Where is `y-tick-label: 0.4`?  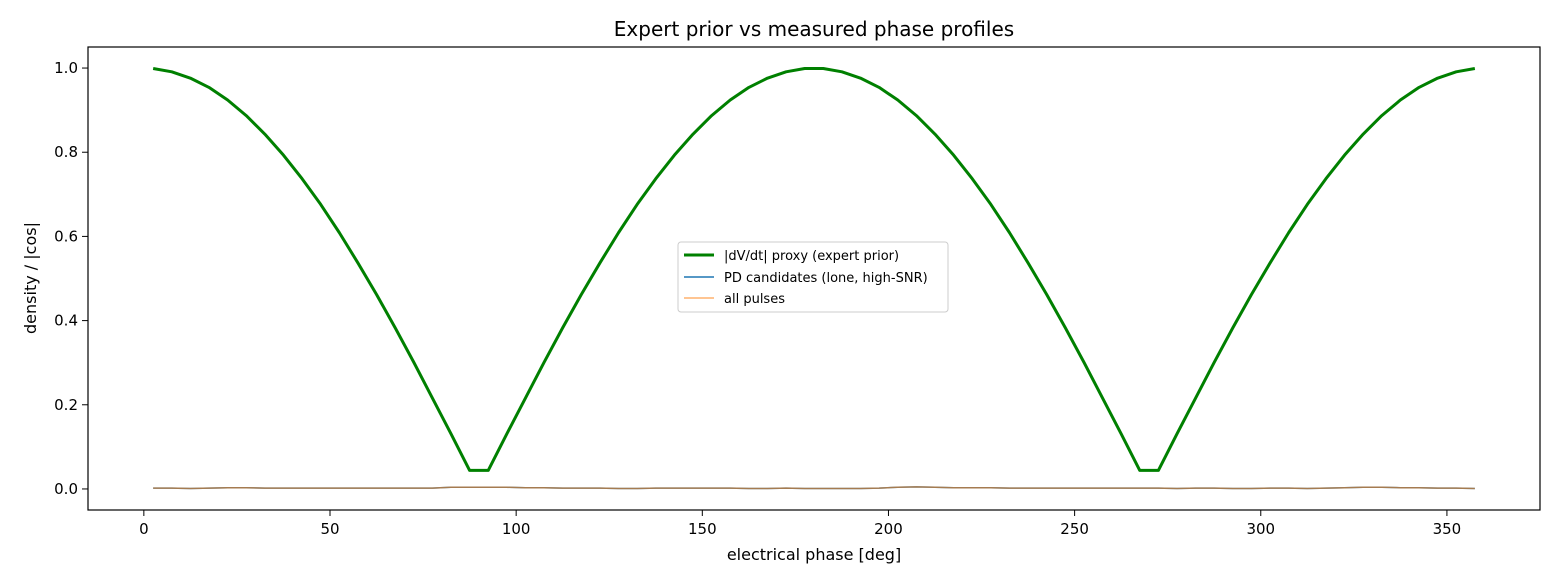 y-tick-label: 0.4 is located at coordinates (66, 321).